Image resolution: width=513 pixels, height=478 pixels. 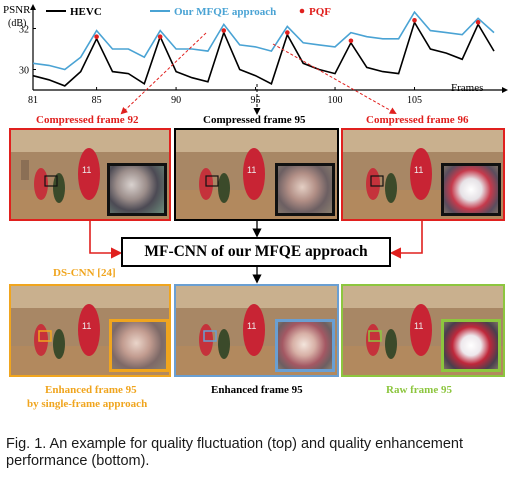 What do you see at coordinates (24, 71) in the screenshot?
I see `y-tick-label: 30` at bounding box center [24, 71].